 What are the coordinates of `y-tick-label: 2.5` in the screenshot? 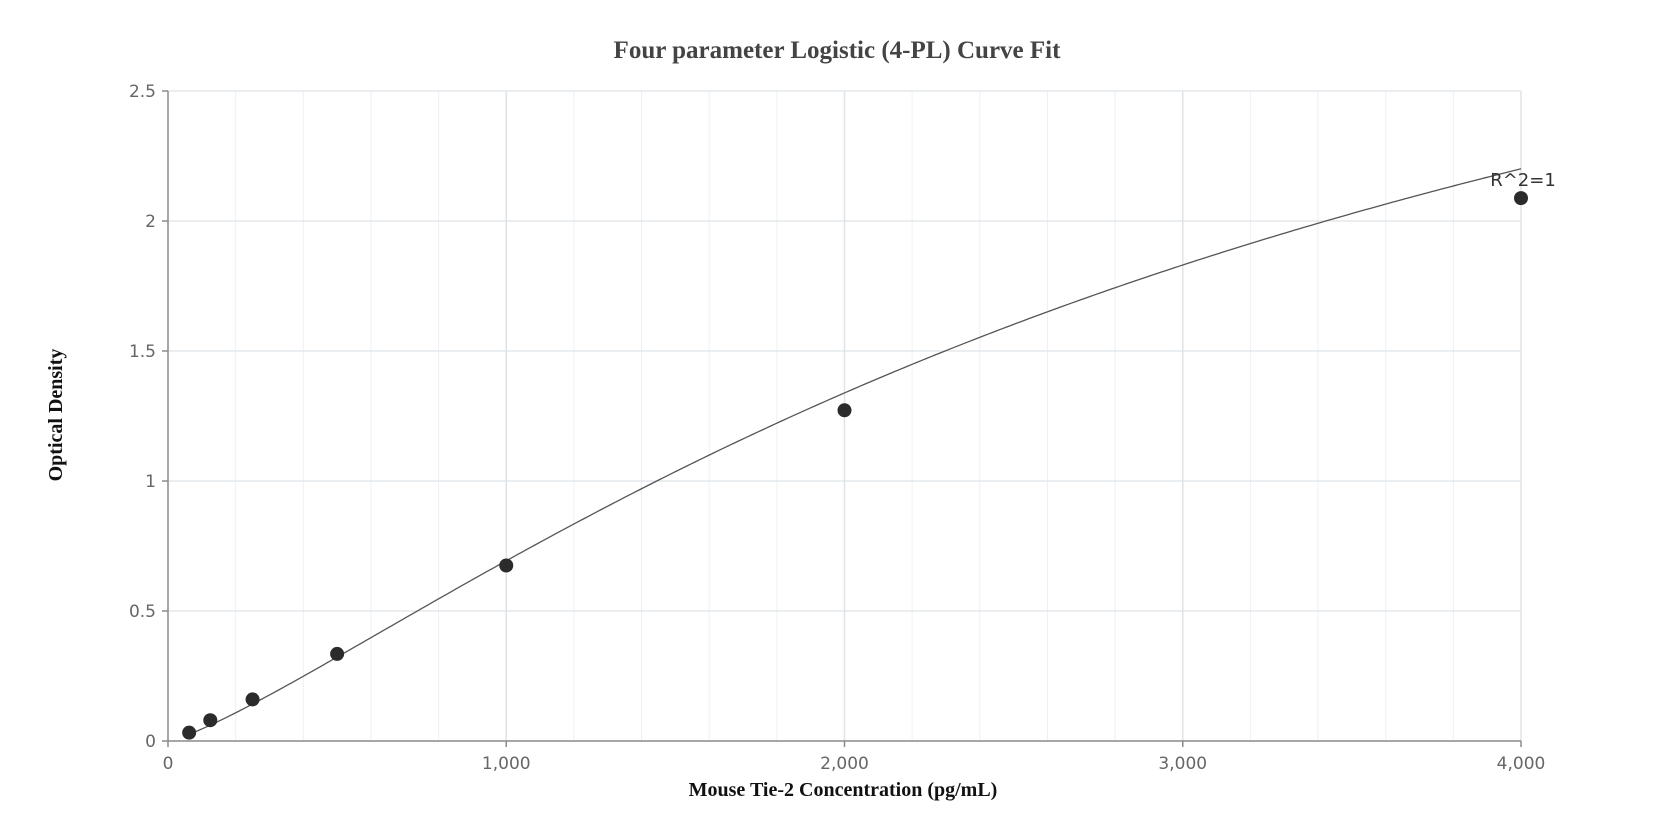 It's located at (142, 92).